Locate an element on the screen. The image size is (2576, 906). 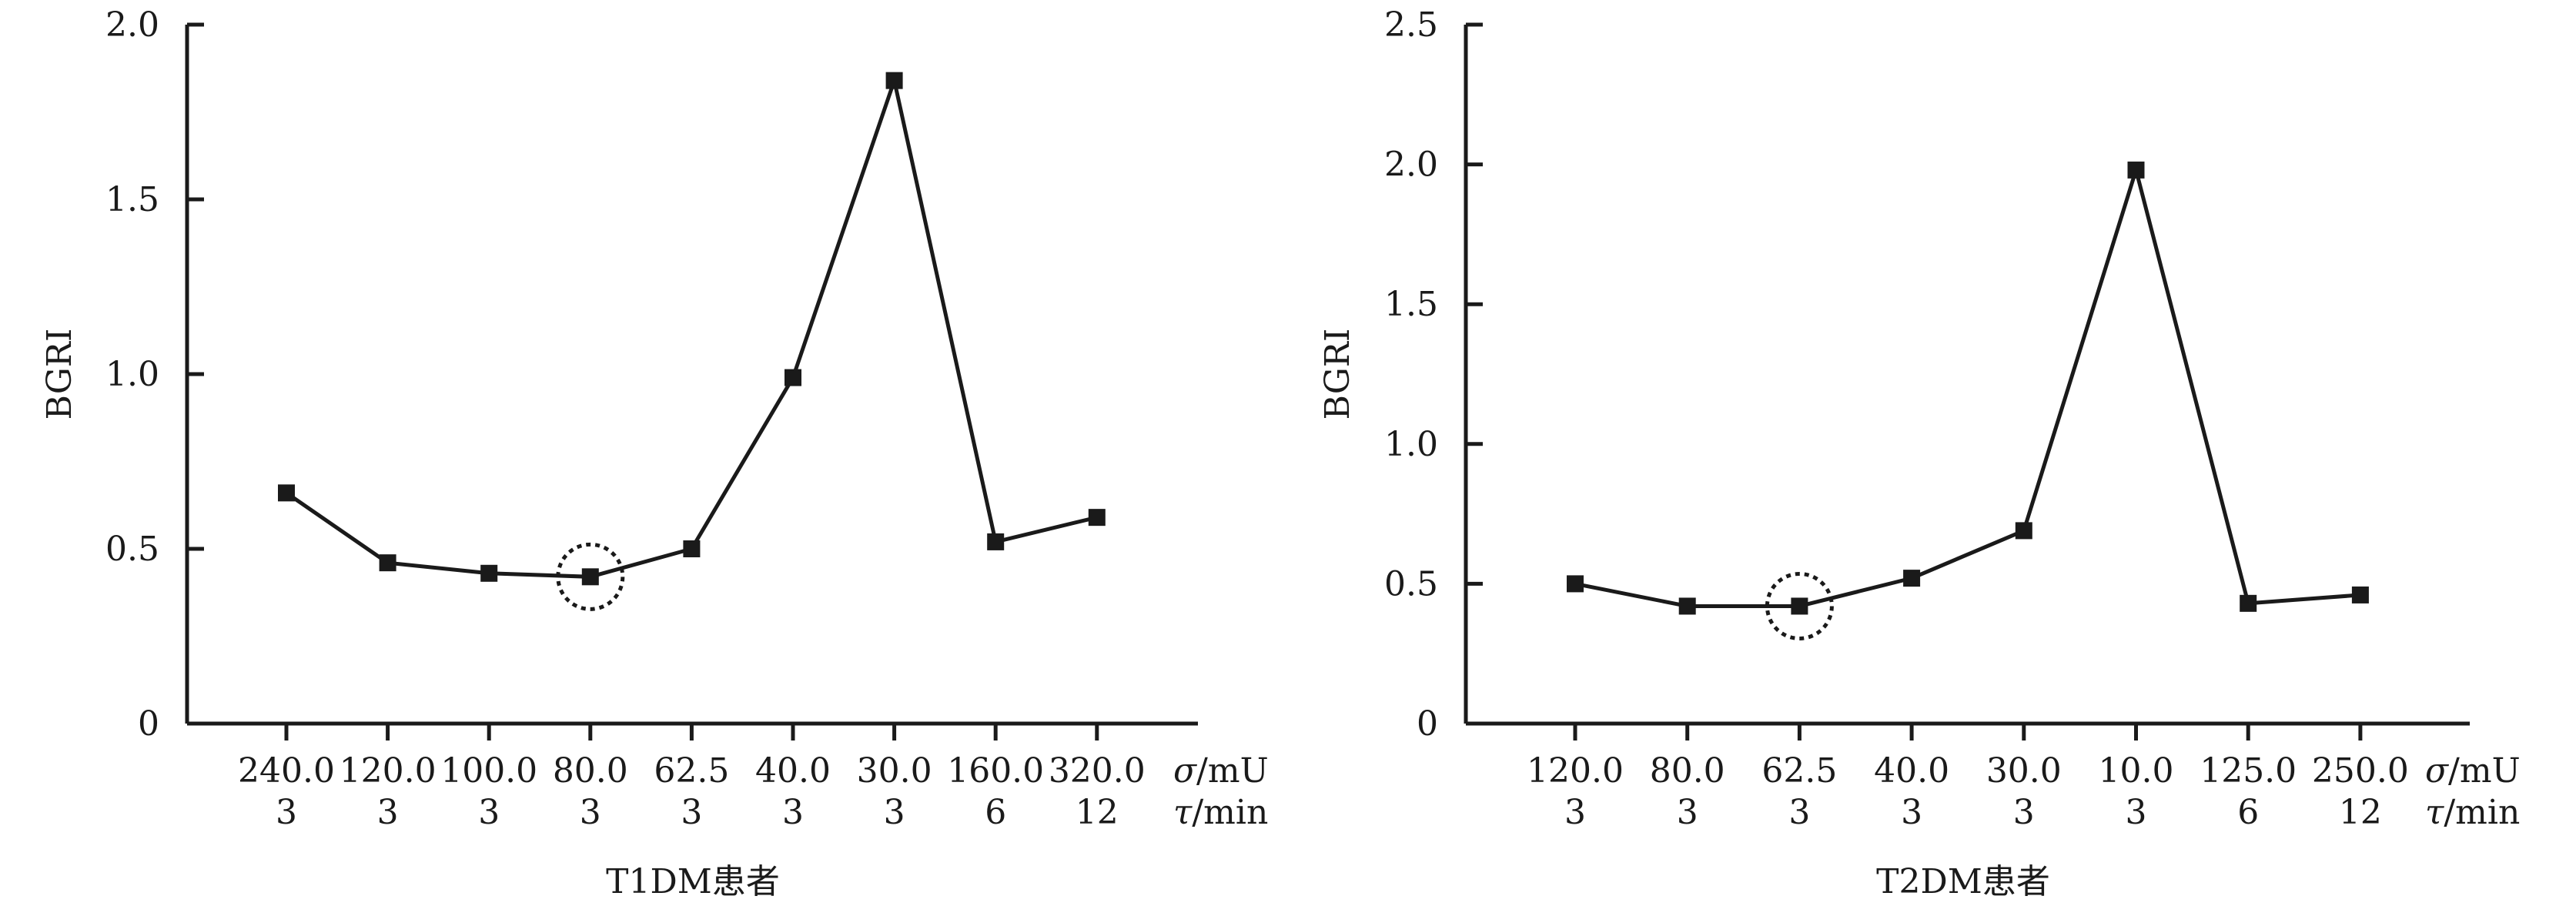
x-tick-label-sigma: 160.0 is located at coordinates (995, 771).